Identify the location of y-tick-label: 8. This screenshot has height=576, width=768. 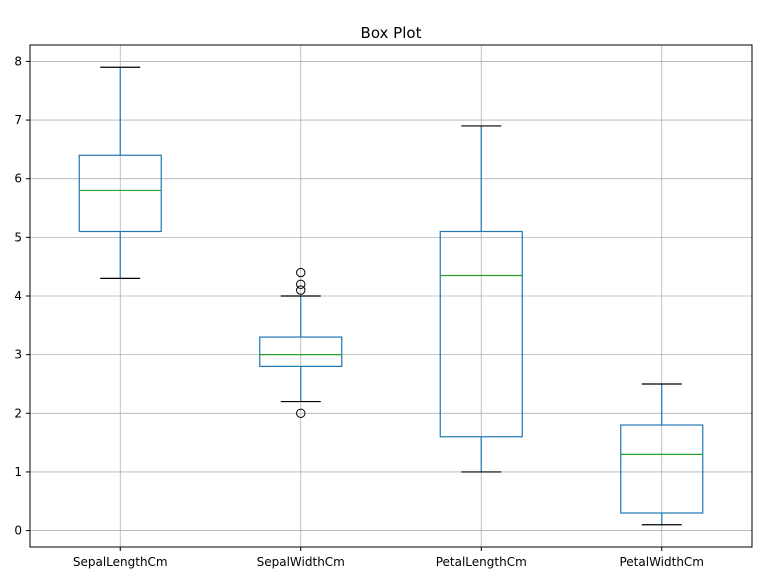
(18, 61).